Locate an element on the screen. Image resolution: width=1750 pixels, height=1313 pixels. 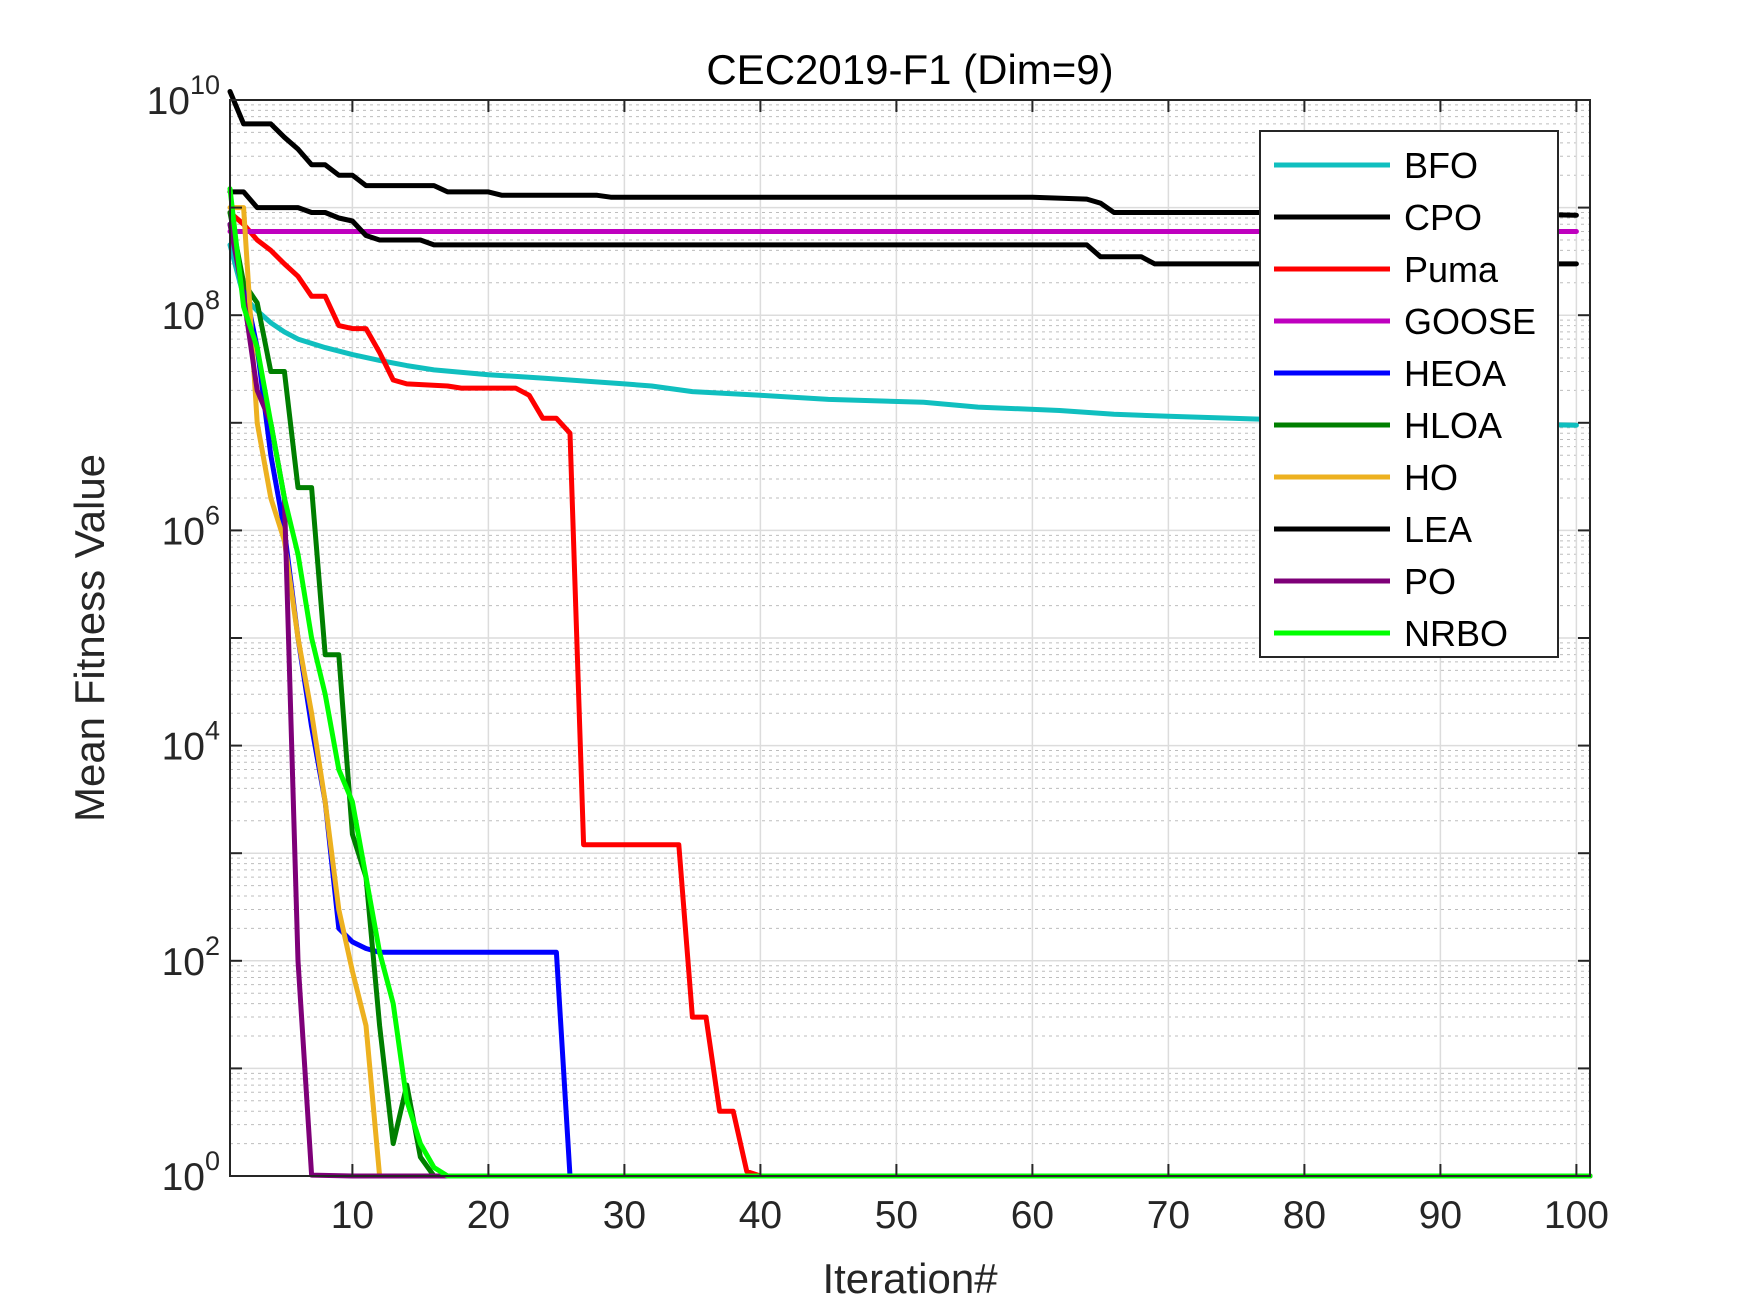
legend-label-cpo: CPO is located at coordinates (1443, 217).